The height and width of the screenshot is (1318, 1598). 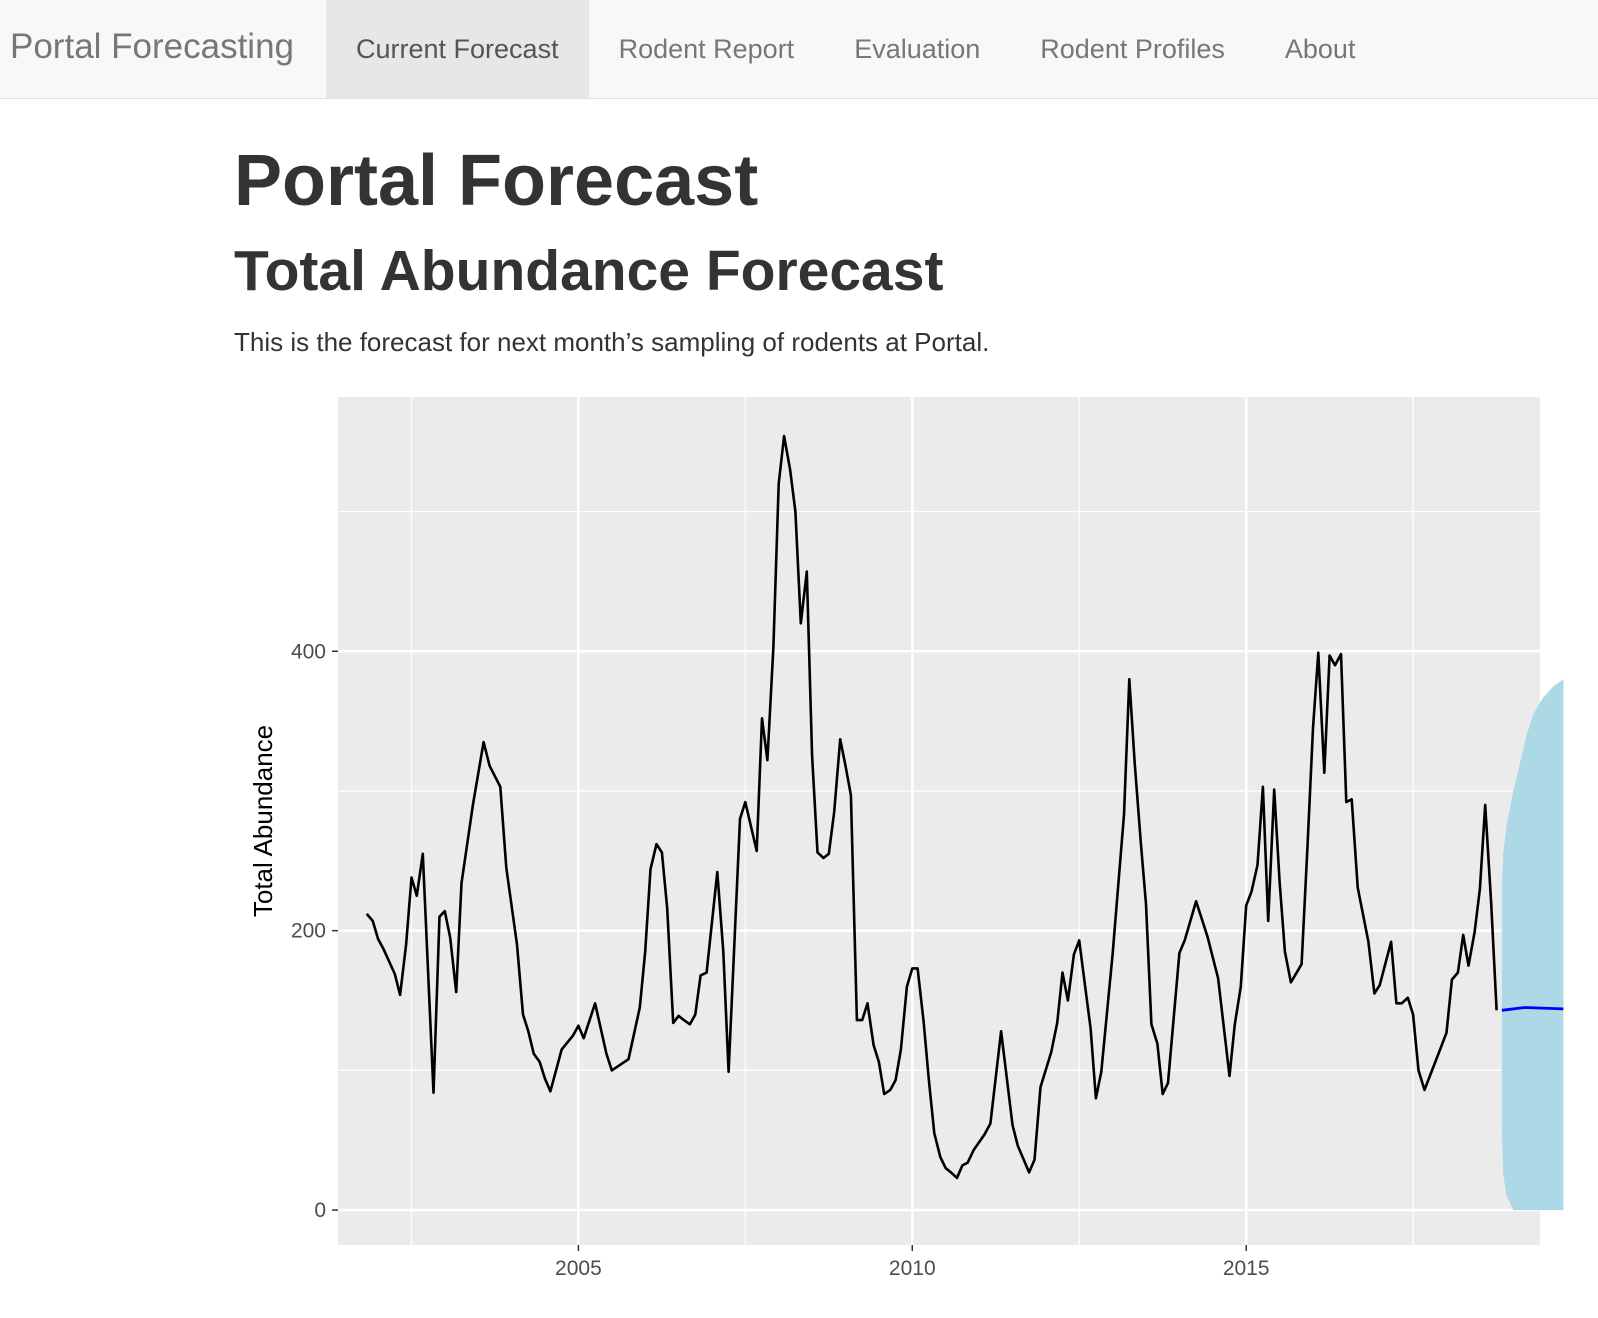 What do you see at coordinates (1532, 1009) in the screenshot?
I see `forecast-series-line` at bounding box center [1532, 1009].